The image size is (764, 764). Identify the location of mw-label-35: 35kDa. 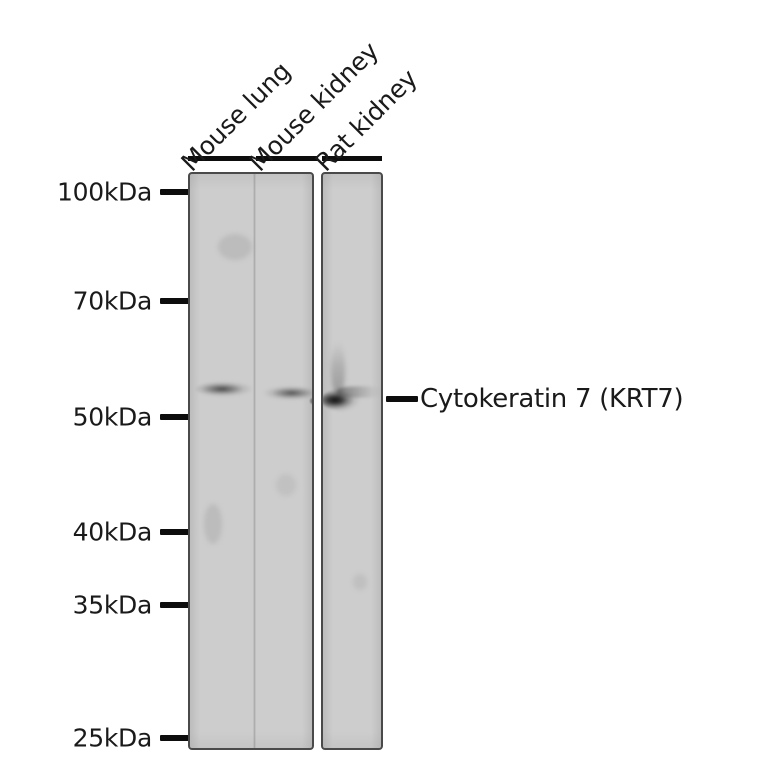
(112, 605).